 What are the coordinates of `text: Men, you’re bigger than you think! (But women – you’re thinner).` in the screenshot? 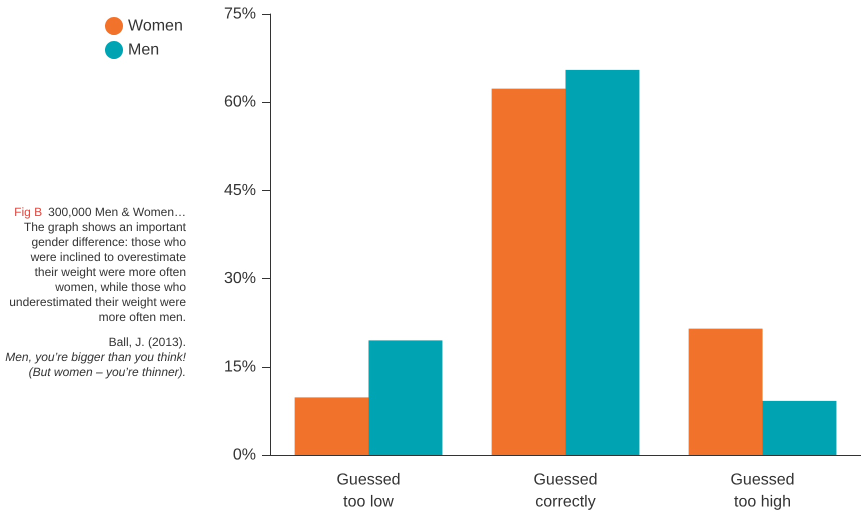 It's located at (95, 364).